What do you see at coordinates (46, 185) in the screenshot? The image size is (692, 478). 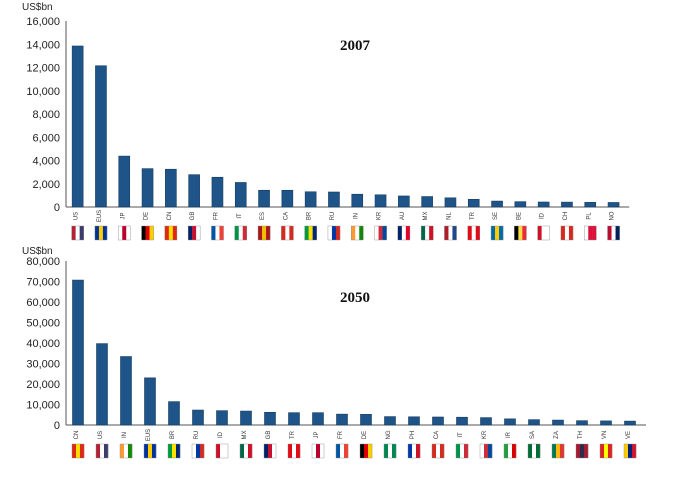 I see `y-tick-label: 2,000` at bounding box center [46, 185].